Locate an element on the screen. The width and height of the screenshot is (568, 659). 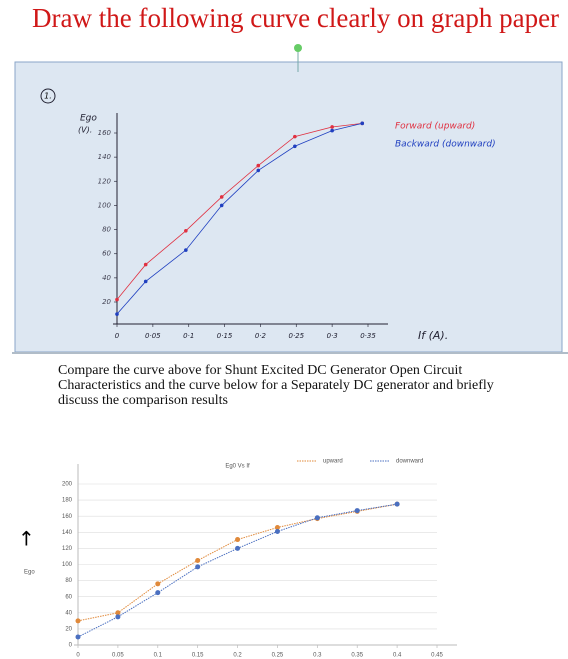
x-tick-label: 0·3 is located at coordinates (332, 336).